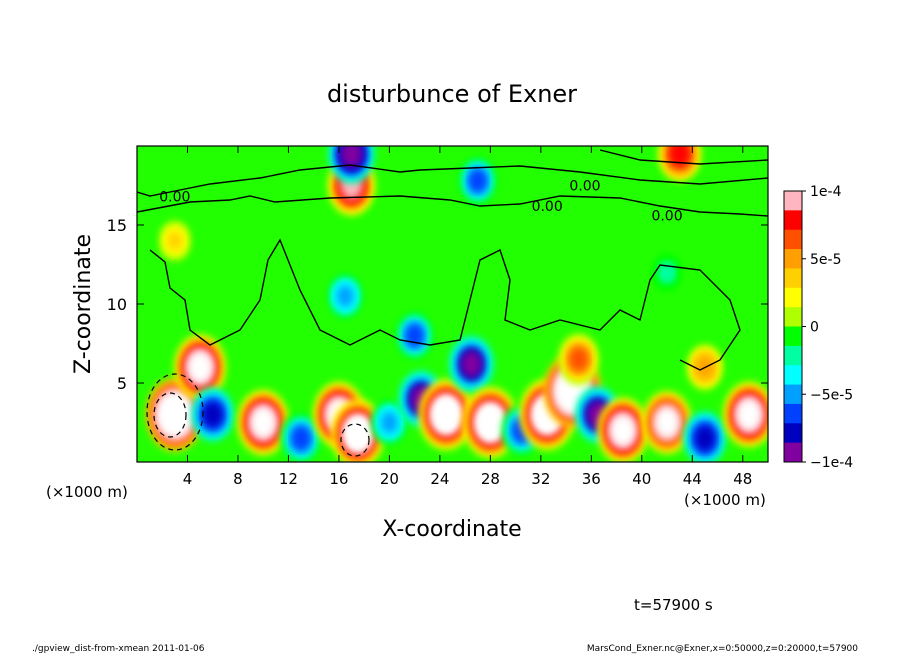  What do you see at coordinates (490, 479) in the screenshot?
I see `x-tick-label: 28` at bounding box center [490, 479].